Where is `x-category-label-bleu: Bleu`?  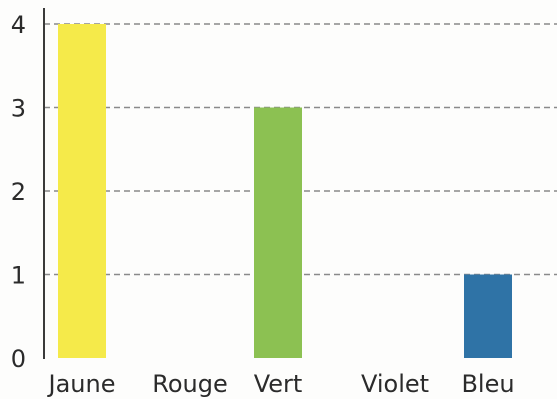
x-category-label-bleu: Bleu is located at coordinates (487, 384).